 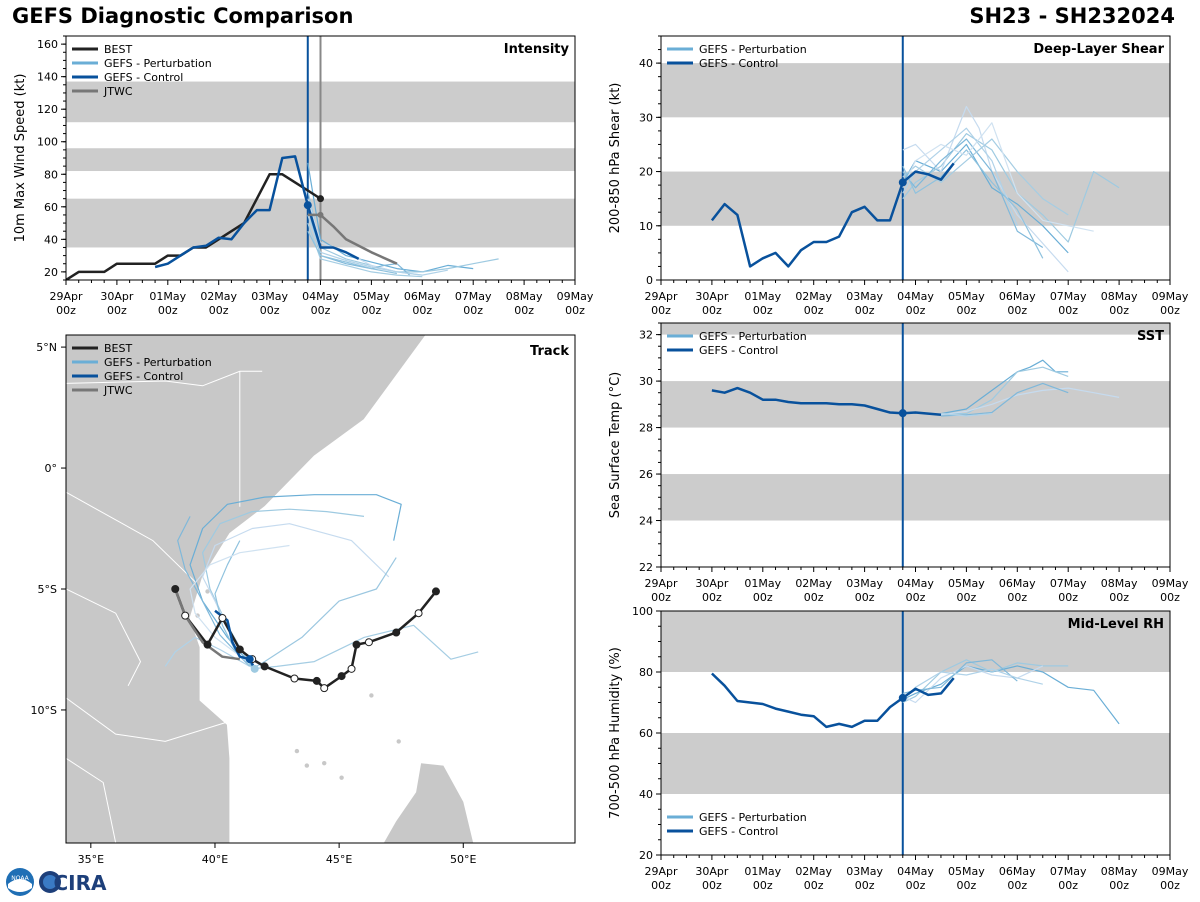 What do you see at coordinates (47, 44) in the screenshot?
I see `y-tick-label: 160` at bounding box center [47, 44].